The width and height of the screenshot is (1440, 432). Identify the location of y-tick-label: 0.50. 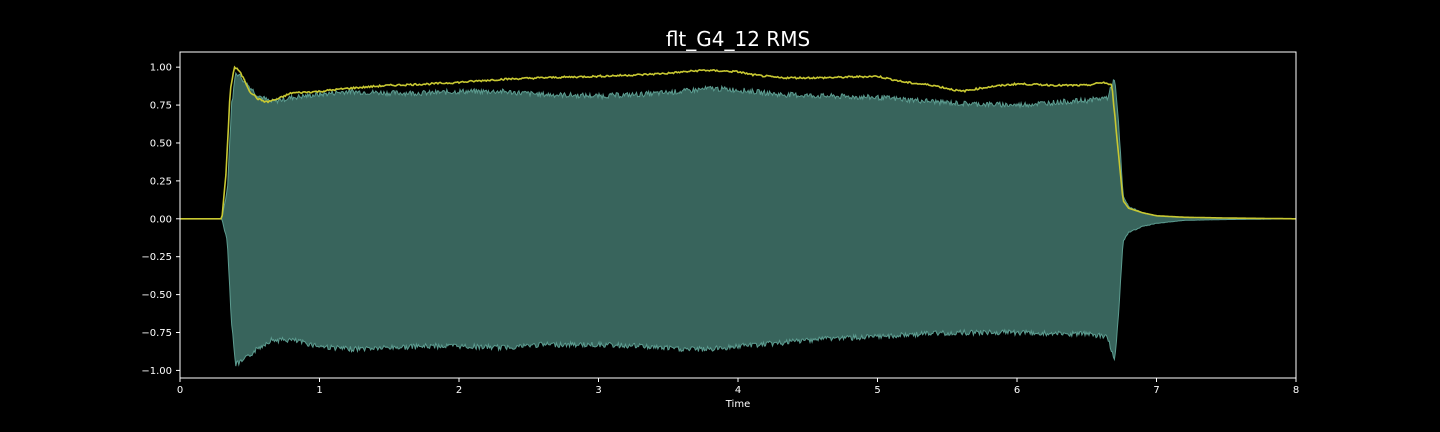
(161, 143).